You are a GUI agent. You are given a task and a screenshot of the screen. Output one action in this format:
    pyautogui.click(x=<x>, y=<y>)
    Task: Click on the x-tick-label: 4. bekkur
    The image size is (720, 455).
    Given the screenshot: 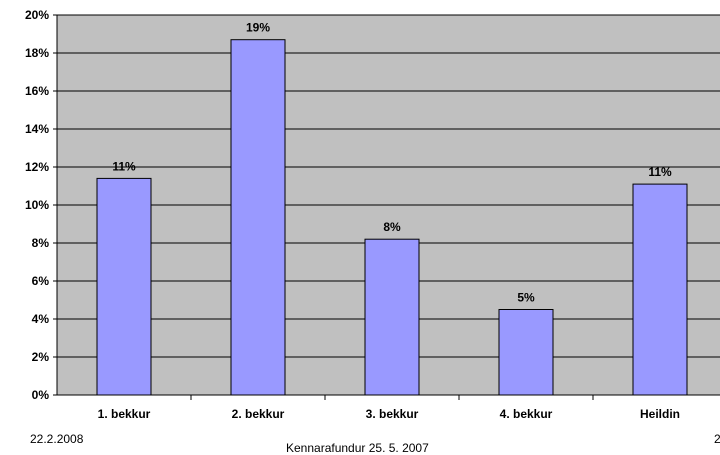 What is the action you would take?
    pyautogui.click(x=526, y=414)
    